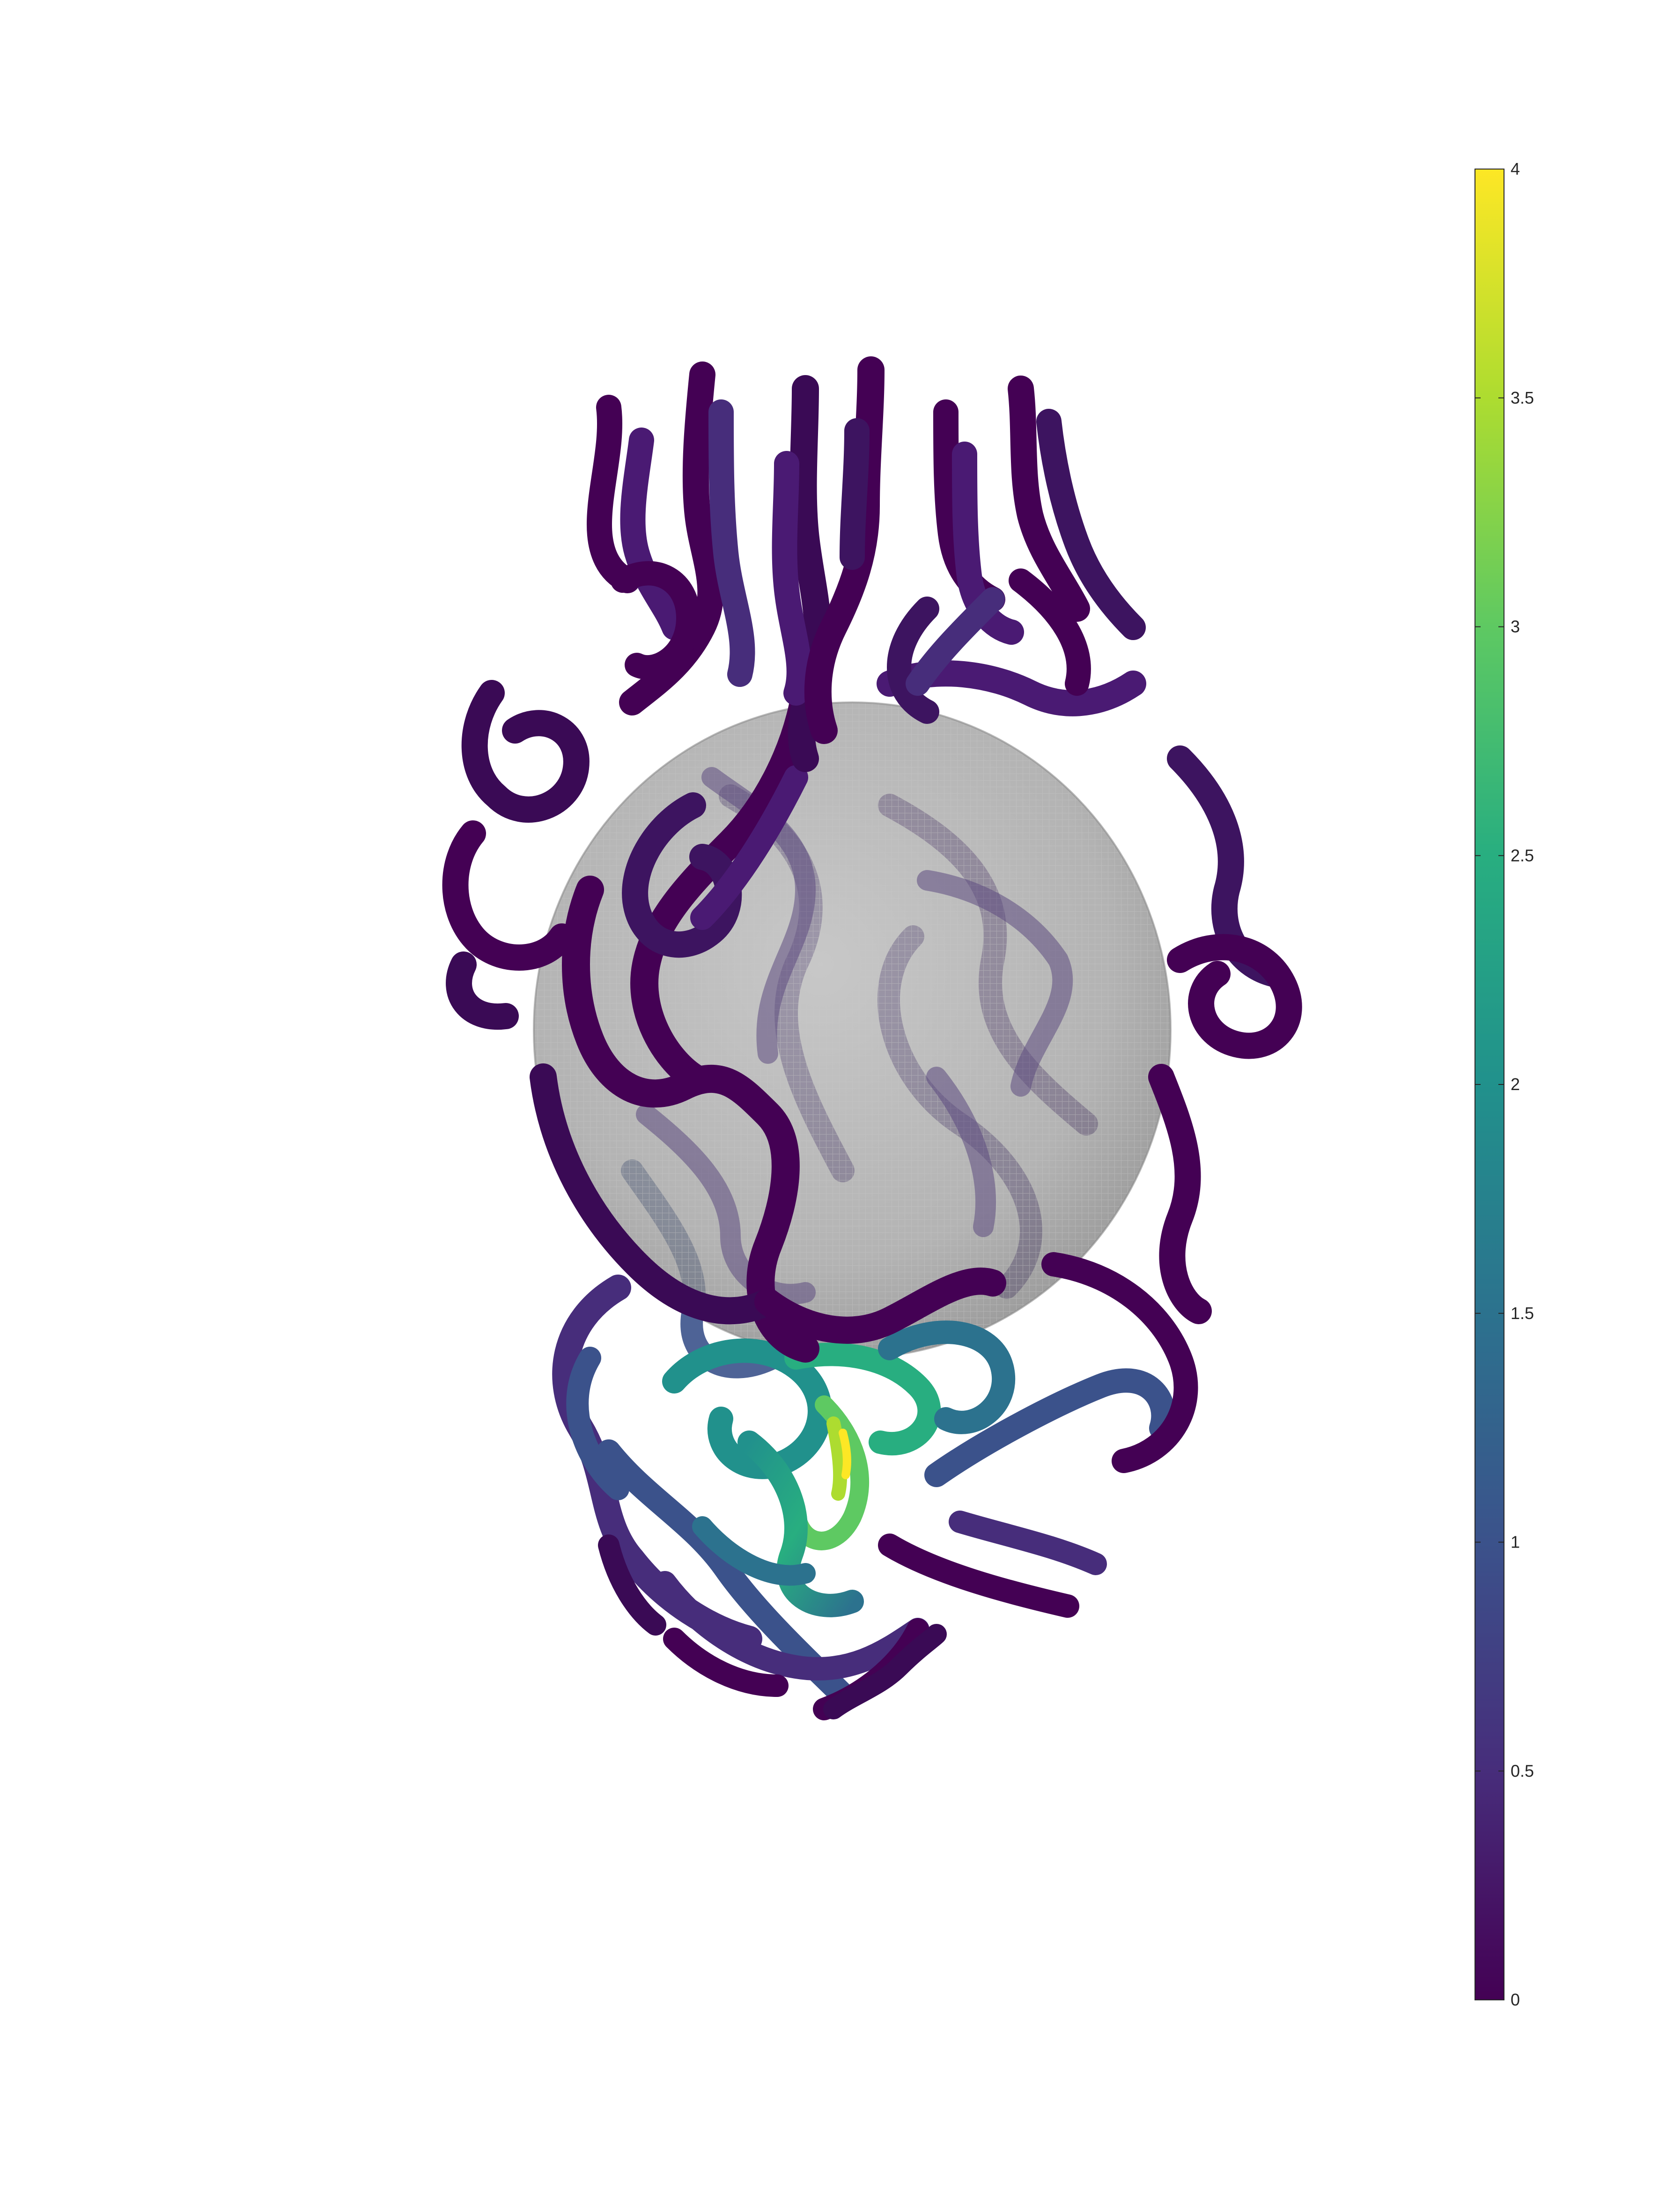 This screenshot has width=1659, height=2212. What do you see at coordinates (1516, 626) in the screenshot?
I see `colorbar-tick-label: 3` at bounding box center [1516, 626].